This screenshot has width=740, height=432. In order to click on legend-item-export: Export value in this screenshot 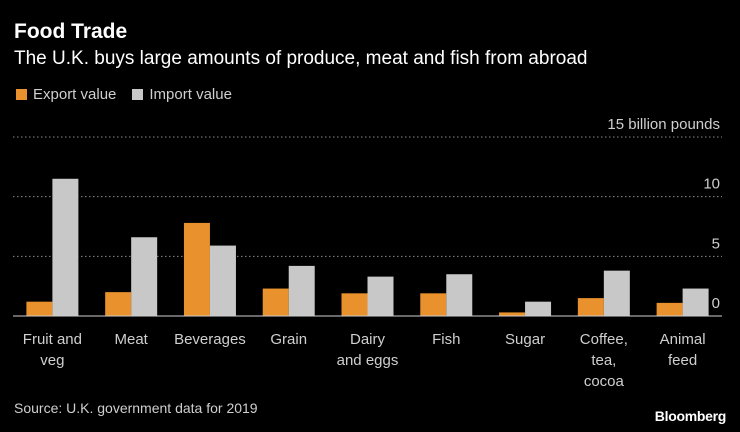, I will do `click(66, 94)`.